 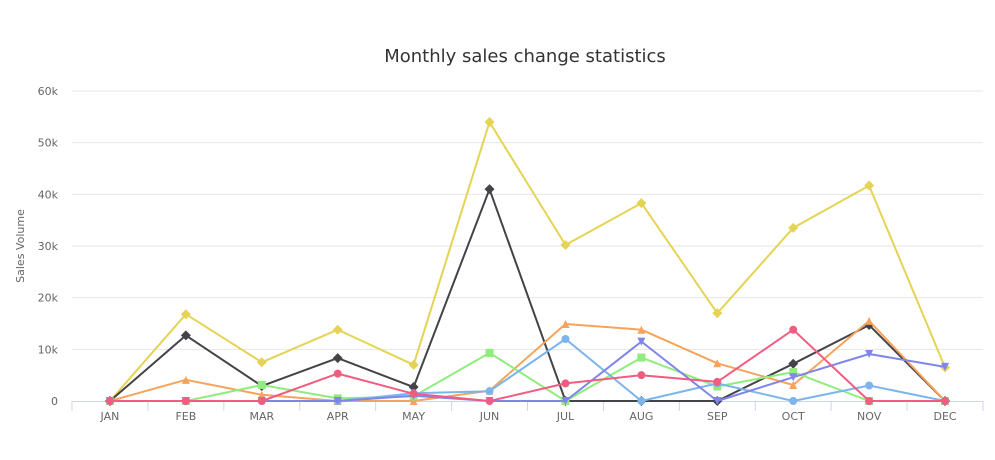 I want to click on chart-title: Monthly sales change statistics, so click(x=525, y=56).